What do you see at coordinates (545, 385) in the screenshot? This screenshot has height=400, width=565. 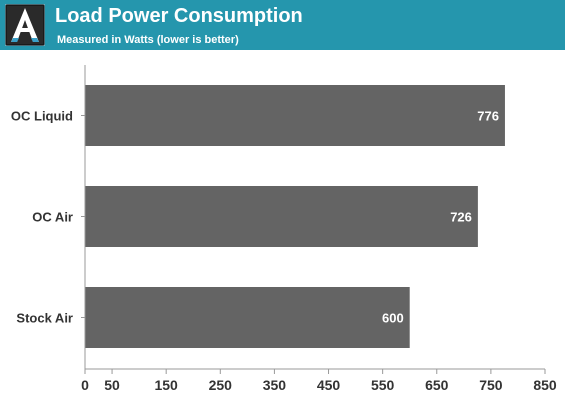 I see `x-tick-label: 850` at bounding box center [545, 385].